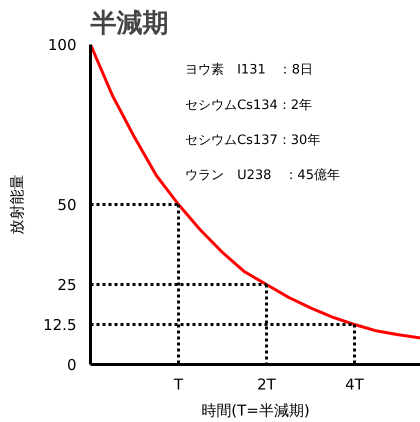 The height and width of the screenshot is (422, 420). I want to click on x-tick-label: 2T, so click(267, 385).